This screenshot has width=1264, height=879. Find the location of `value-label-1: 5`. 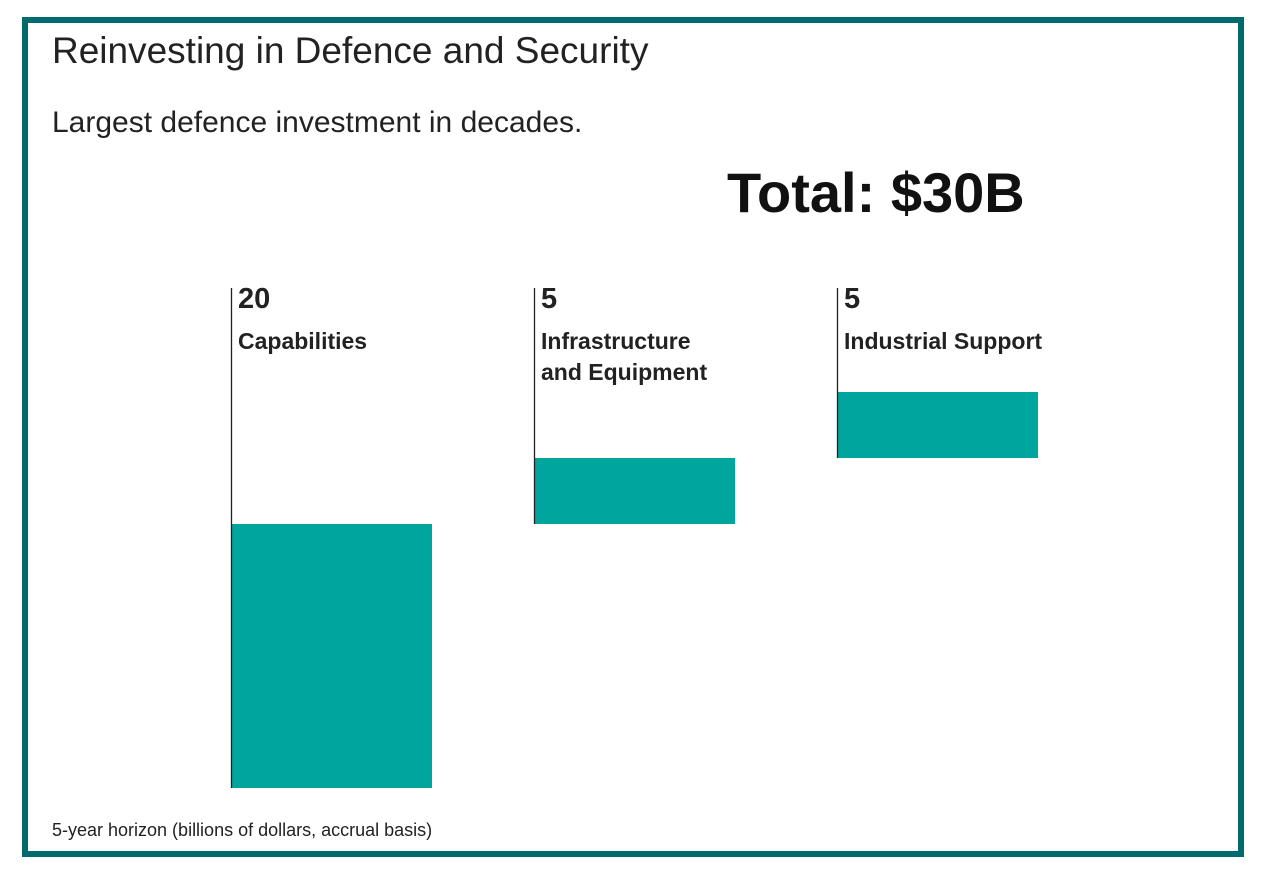

value-label-1: 5 is located at coordinates (549, 299).